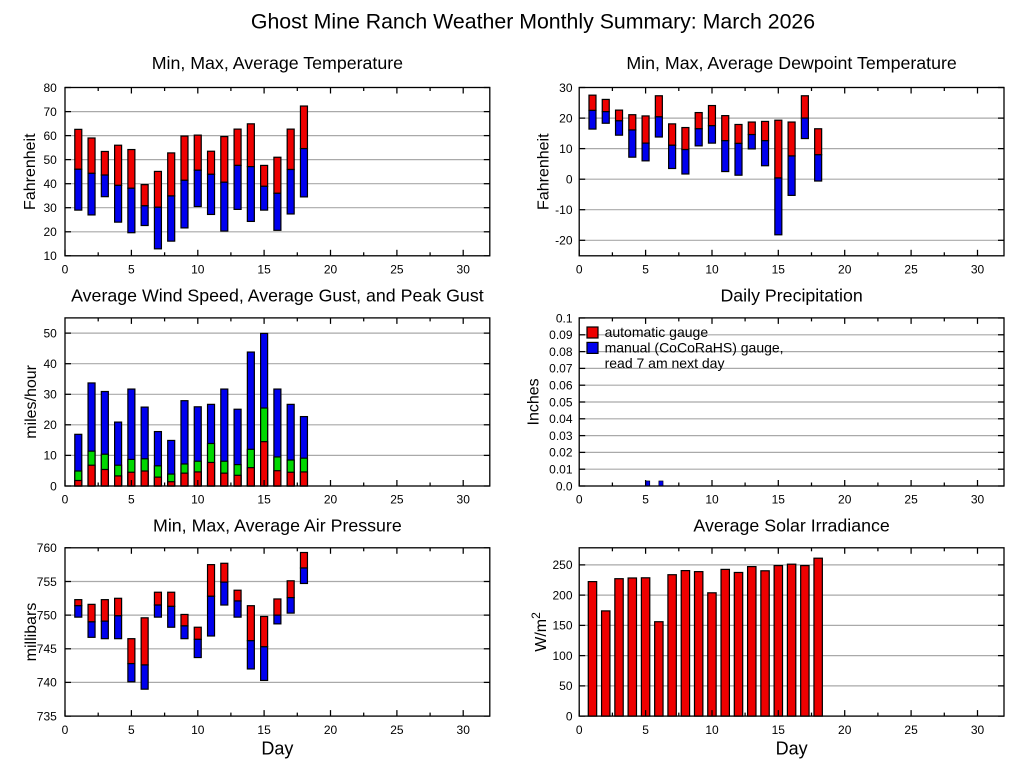  Describe the element at coordinates (562, 595) in the screenshot. I see `svg-text: 200` at that location.